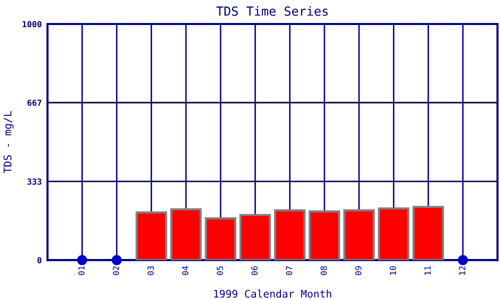 Image resolution: width=500 pixels, height=300 pixels. What do you see at coordinates (393, 270) in the screenshot?
I see `x-tick-label: 10` at bounding box center [393, 270].